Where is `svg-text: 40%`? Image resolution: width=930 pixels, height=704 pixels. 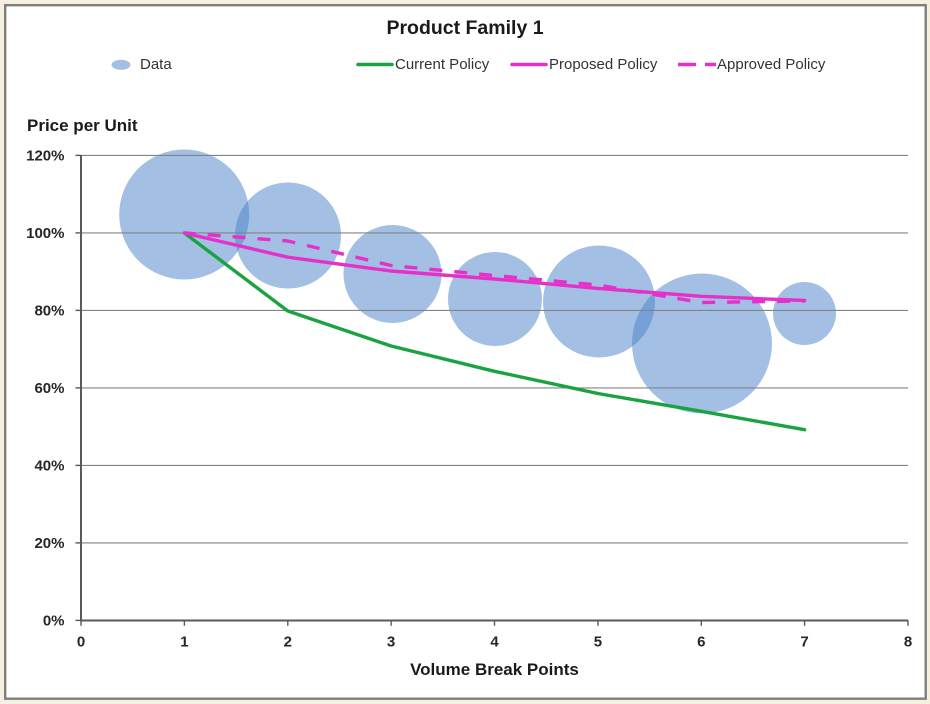
svg-text: 40% is located at coordinates (49, 465).